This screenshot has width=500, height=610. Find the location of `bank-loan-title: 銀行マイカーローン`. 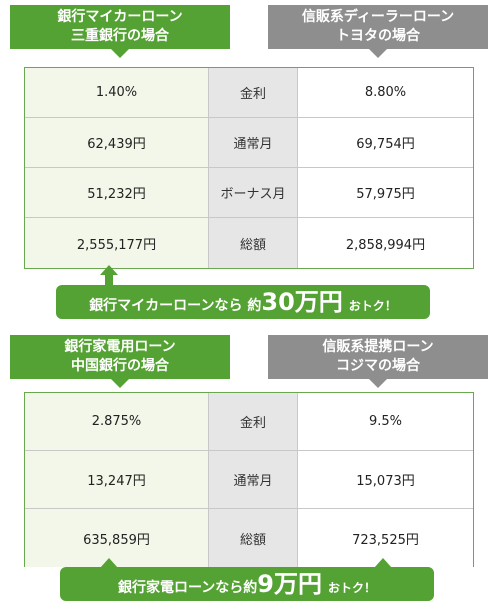

bank-loan-title: 銀行マイカーローン is located at coordinates (120, 17).